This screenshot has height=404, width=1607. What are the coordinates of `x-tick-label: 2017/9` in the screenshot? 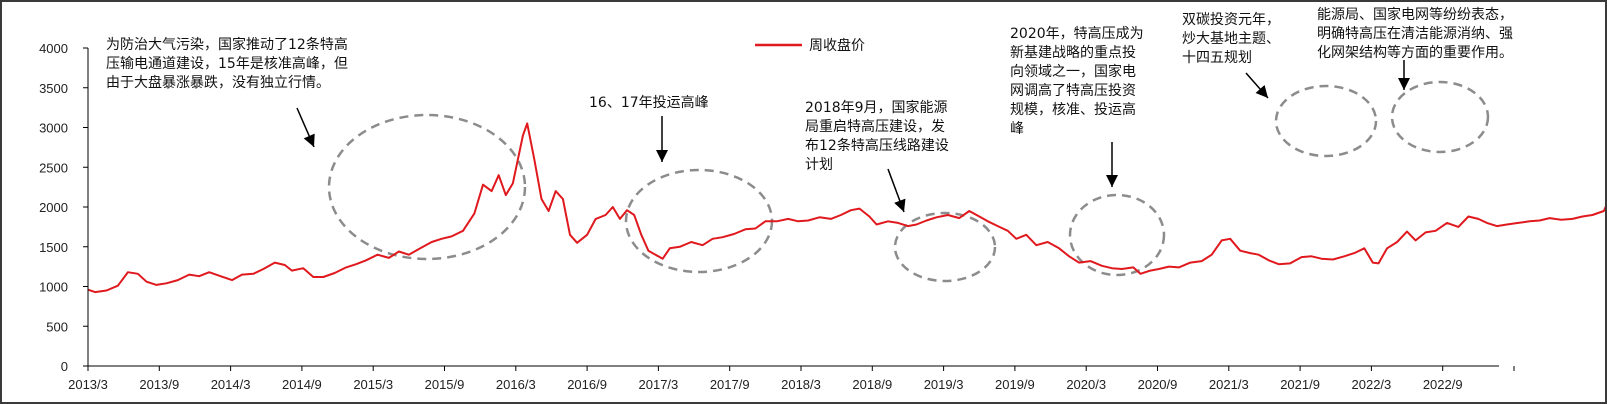 It's located at (730, 384).